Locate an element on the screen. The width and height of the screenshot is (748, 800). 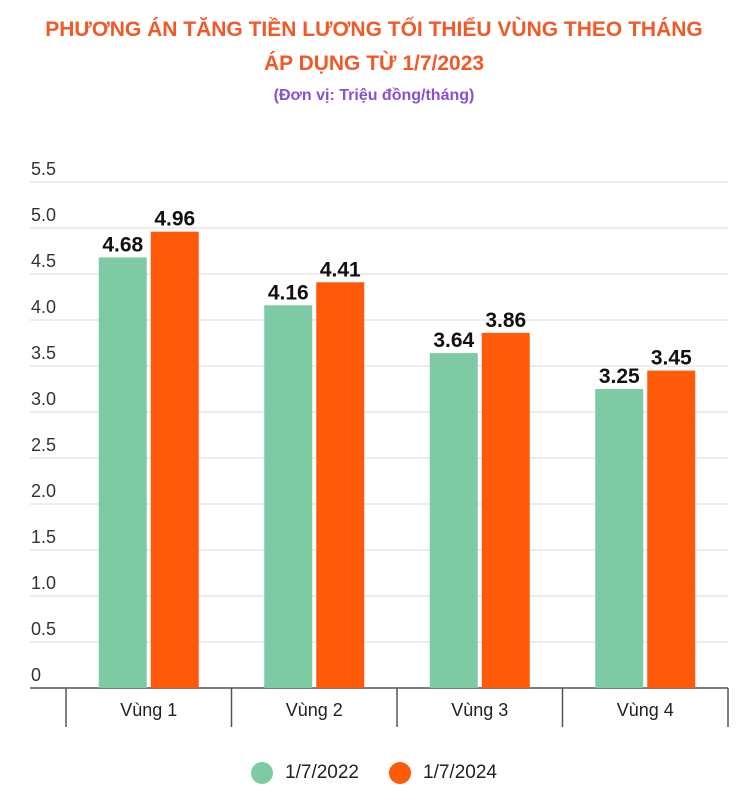
legend-label-series-2: 1/7/2024 is located at coordinates (460, 772).